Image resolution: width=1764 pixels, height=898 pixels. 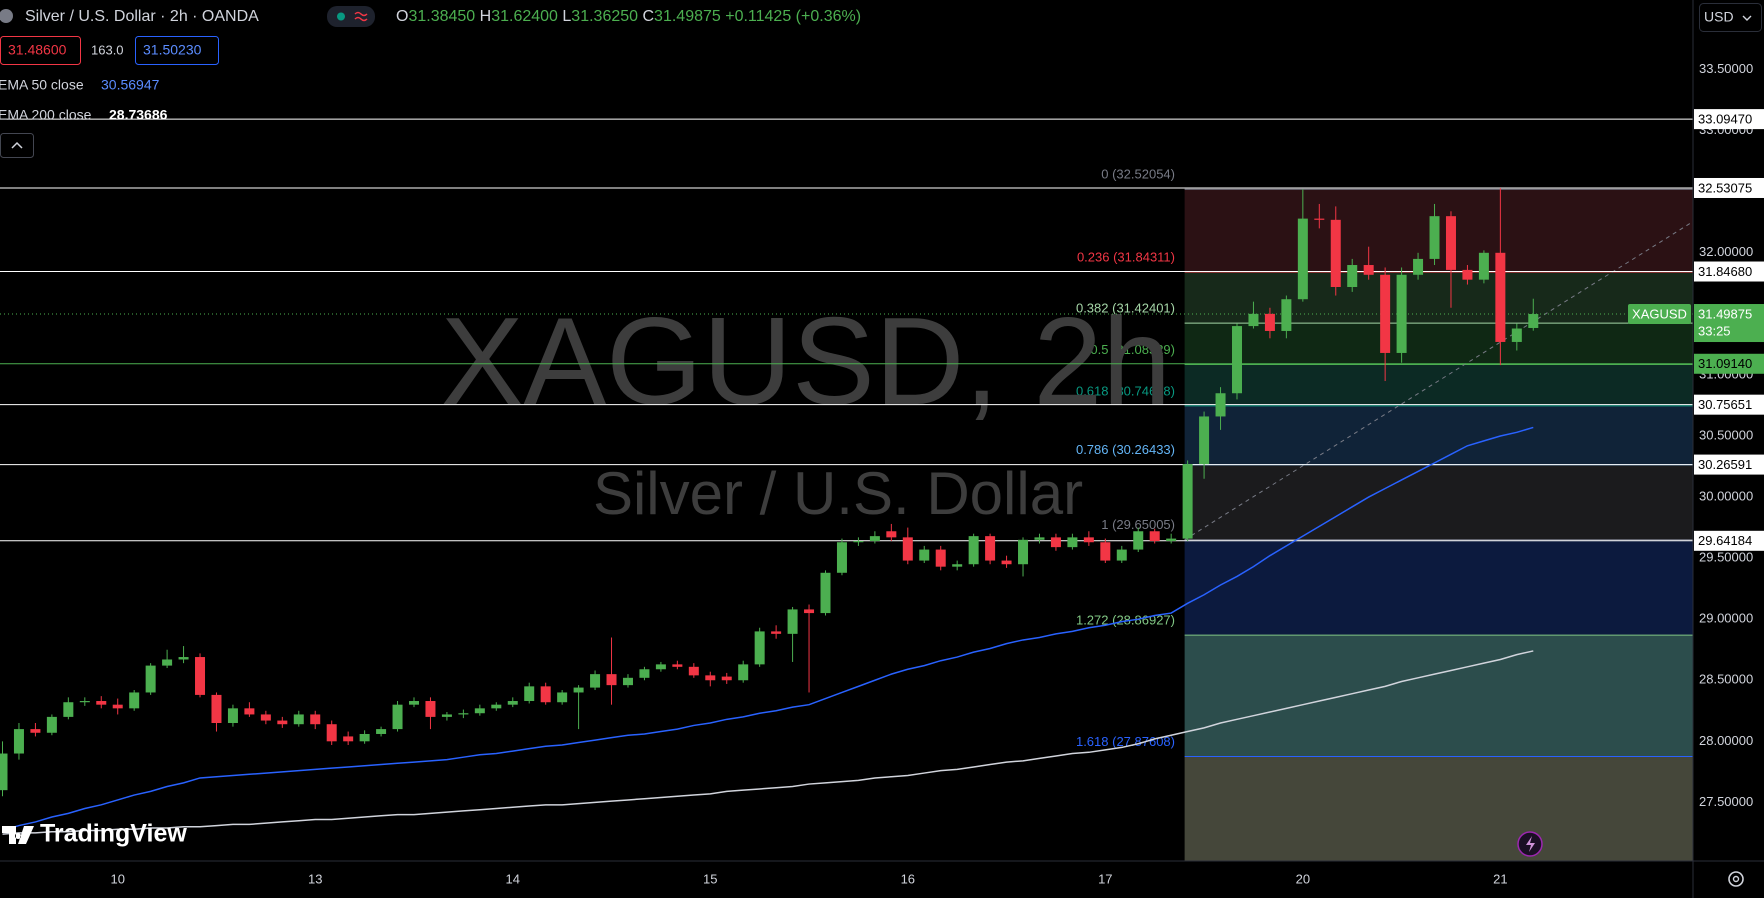 What do you see at coordinates (172, 50) in the screenshot?
I see `ask-price: 31.50230` at bounding box center [172, 50].